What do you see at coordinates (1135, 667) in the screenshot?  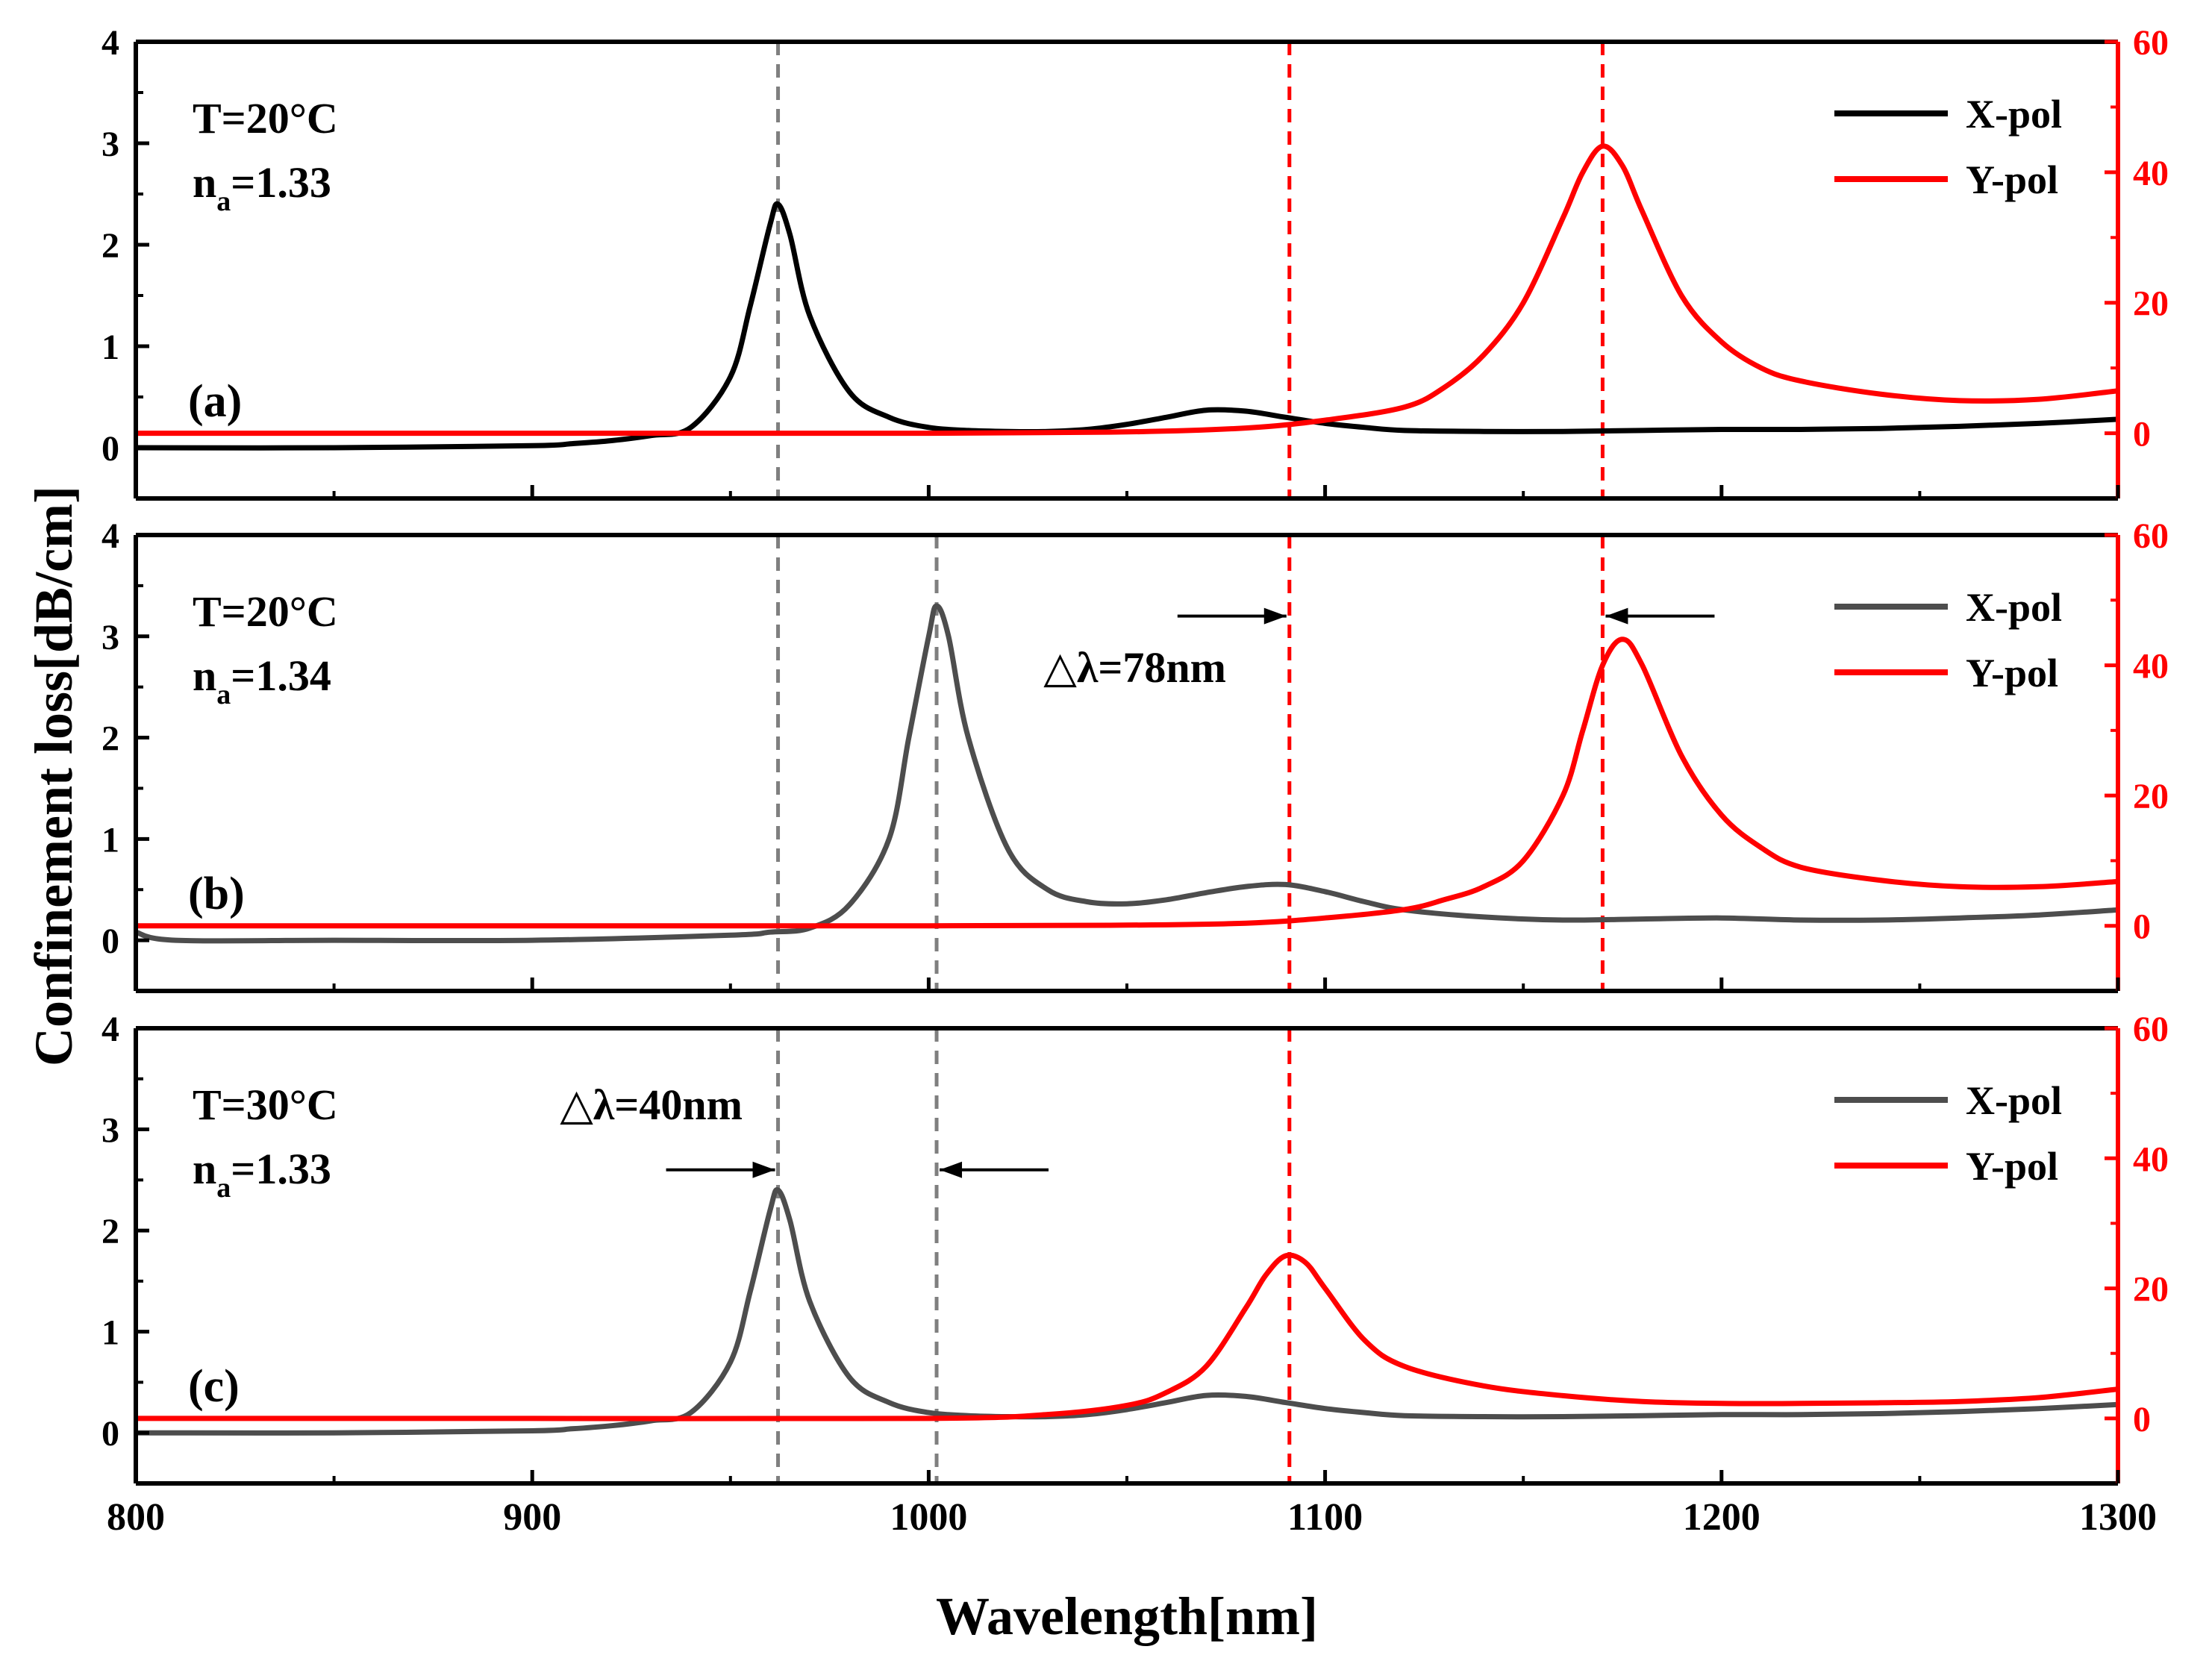 I see `delta-lambda-label: △λ=78nm` at bounding box center [1135, 667].